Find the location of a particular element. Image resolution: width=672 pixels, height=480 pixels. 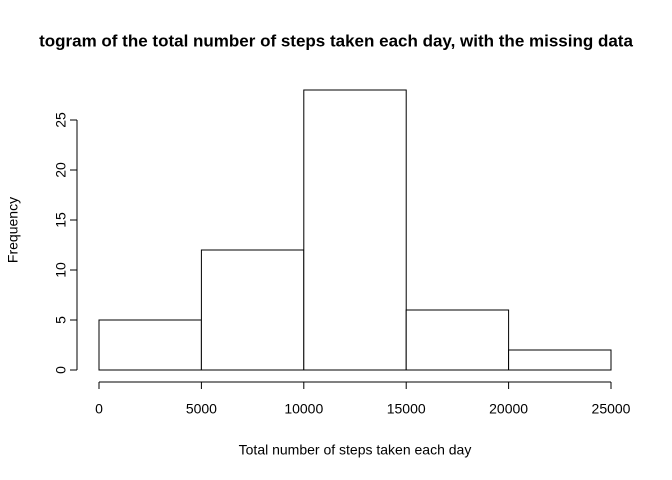

x-tick-label: 20000 is located at coordinates (508, 409).